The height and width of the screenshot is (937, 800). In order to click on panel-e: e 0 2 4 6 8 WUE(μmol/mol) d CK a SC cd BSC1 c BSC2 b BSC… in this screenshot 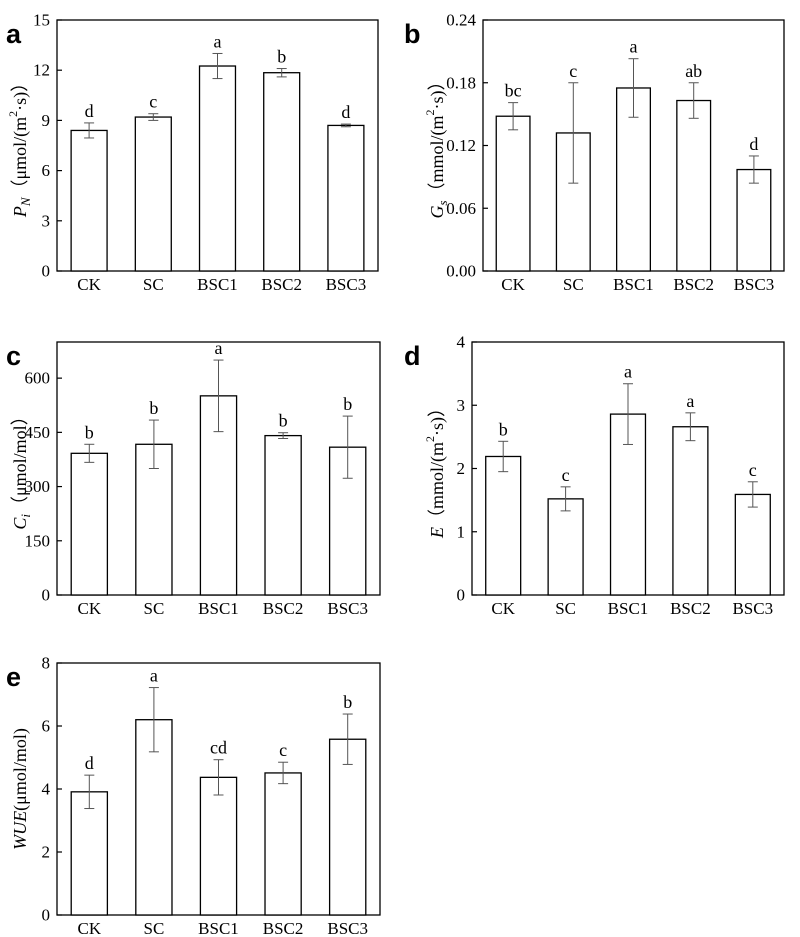, I will do `click(193, 795)`.